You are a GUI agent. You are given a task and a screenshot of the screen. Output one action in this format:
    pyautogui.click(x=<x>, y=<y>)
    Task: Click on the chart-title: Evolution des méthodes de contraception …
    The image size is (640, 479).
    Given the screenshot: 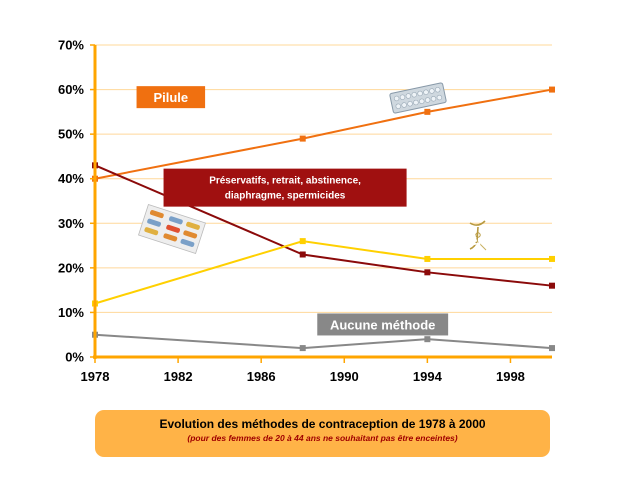 What is the action you would take?
    pyautogui.click(x=322, y=424)
    